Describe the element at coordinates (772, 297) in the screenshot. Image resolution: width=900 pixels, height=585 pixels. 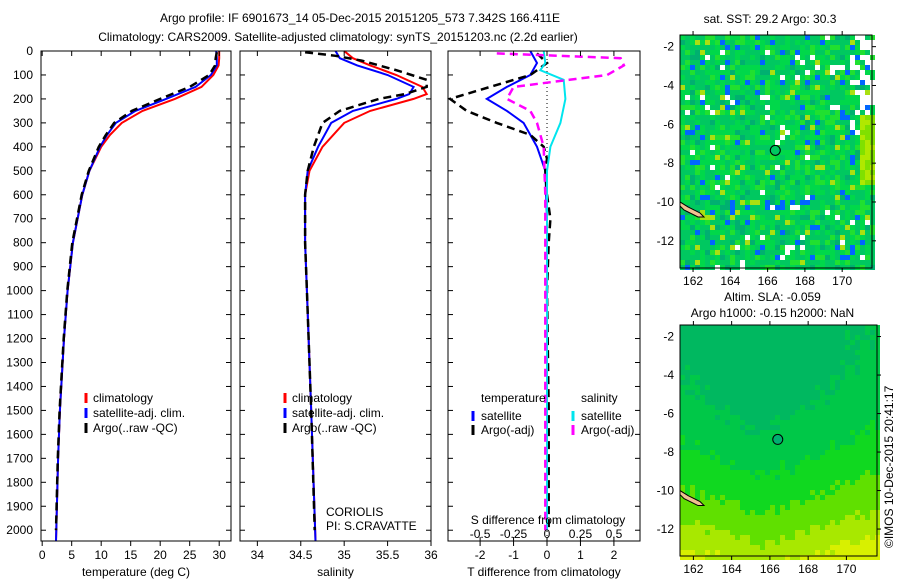
I see `map-title: Altim. SLA: -0.059` at that location.